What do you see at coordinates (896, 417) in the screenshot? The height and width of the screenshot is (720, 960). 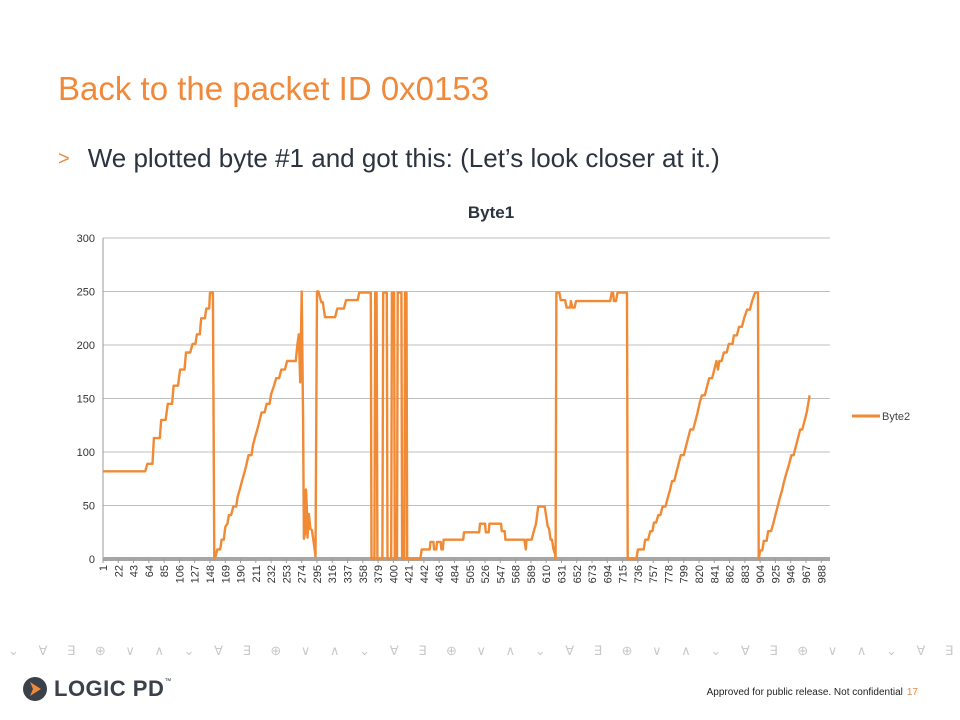 I see `legend-label-byte2: Byte2` at bounding box center [896, 417].